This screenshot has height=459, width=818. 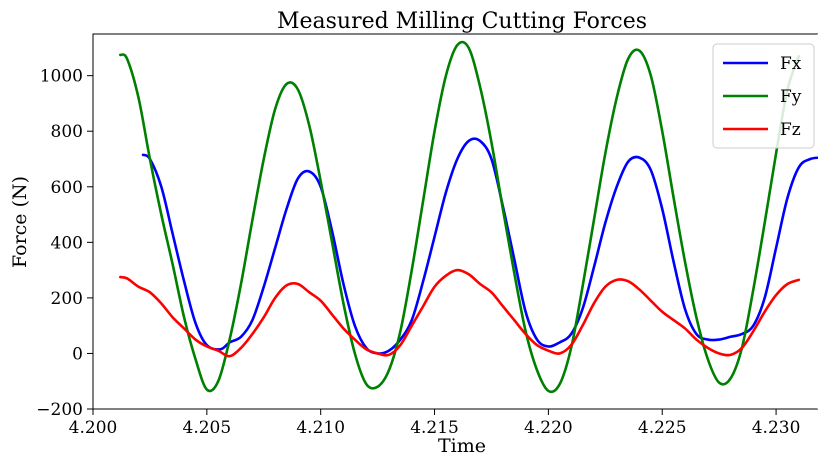 What do you see at coordinates (662, 428) in the screenshot?
I see `x-tick-label: 4.225` at bounding box center [662, 428].